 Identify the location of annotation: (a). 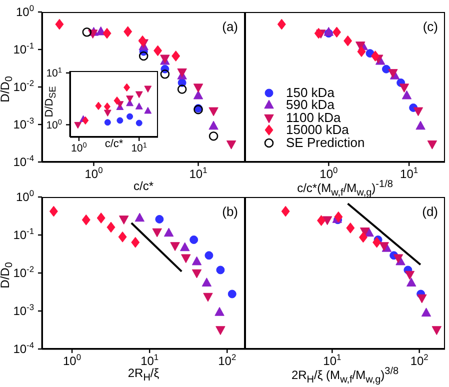
(230, 26).